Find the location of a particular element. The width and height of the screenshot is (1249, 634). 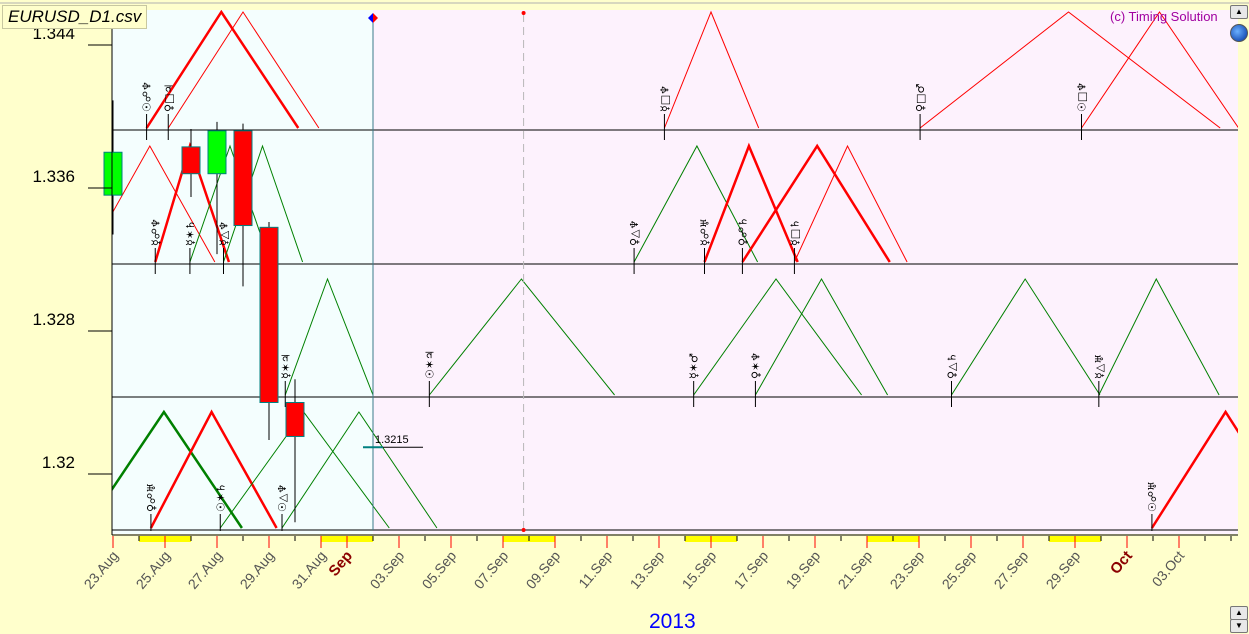

aspect-label: ♀□♃ is located at coordinates (168, 98).